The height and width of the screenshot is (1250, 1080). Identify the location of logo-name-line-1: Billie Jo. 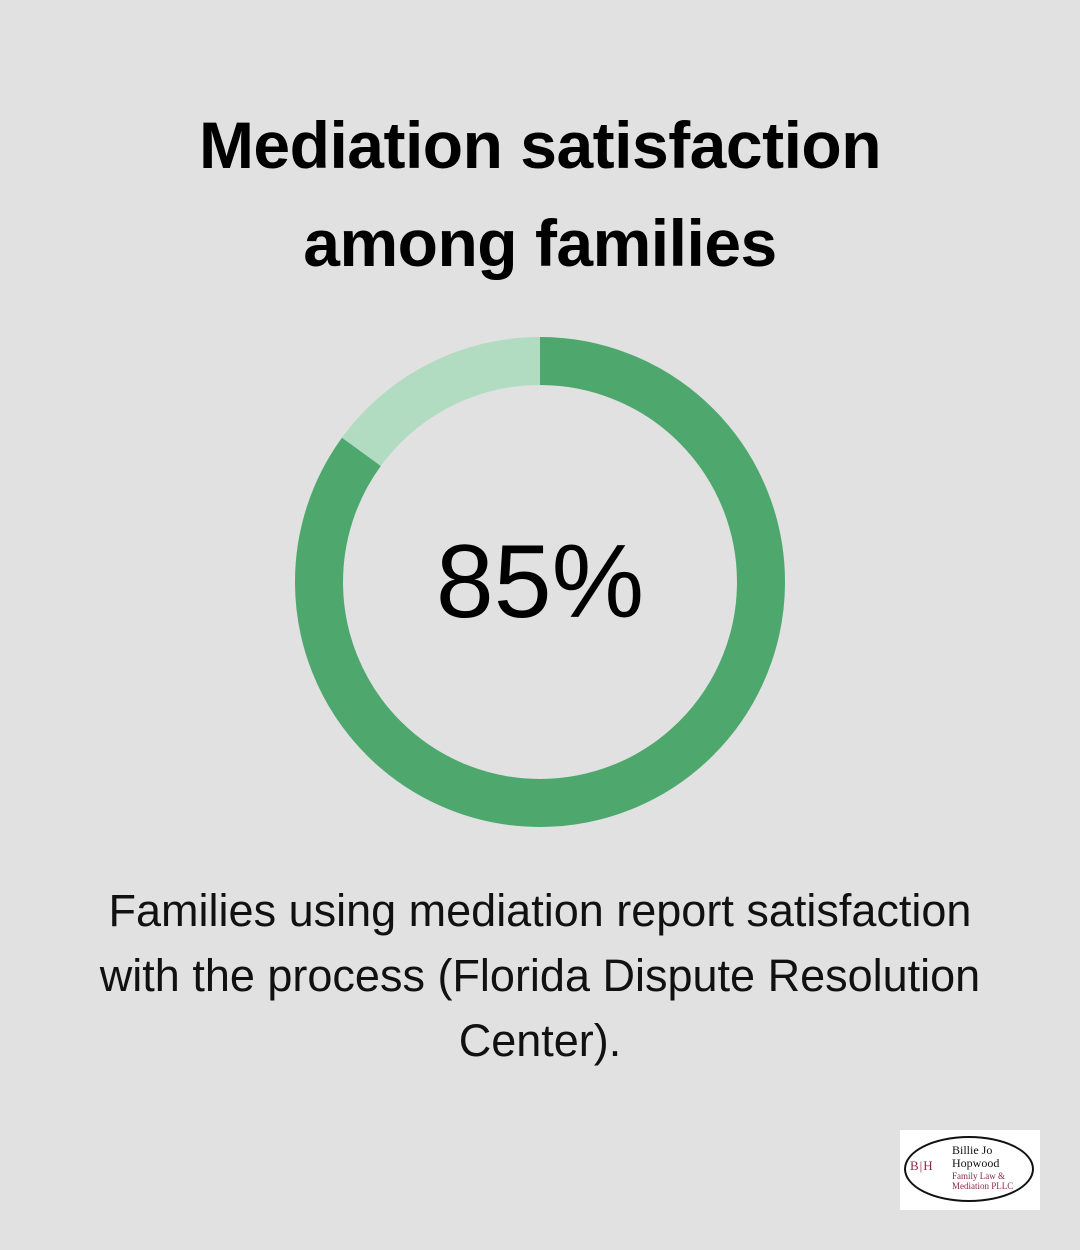
(972, 1150).